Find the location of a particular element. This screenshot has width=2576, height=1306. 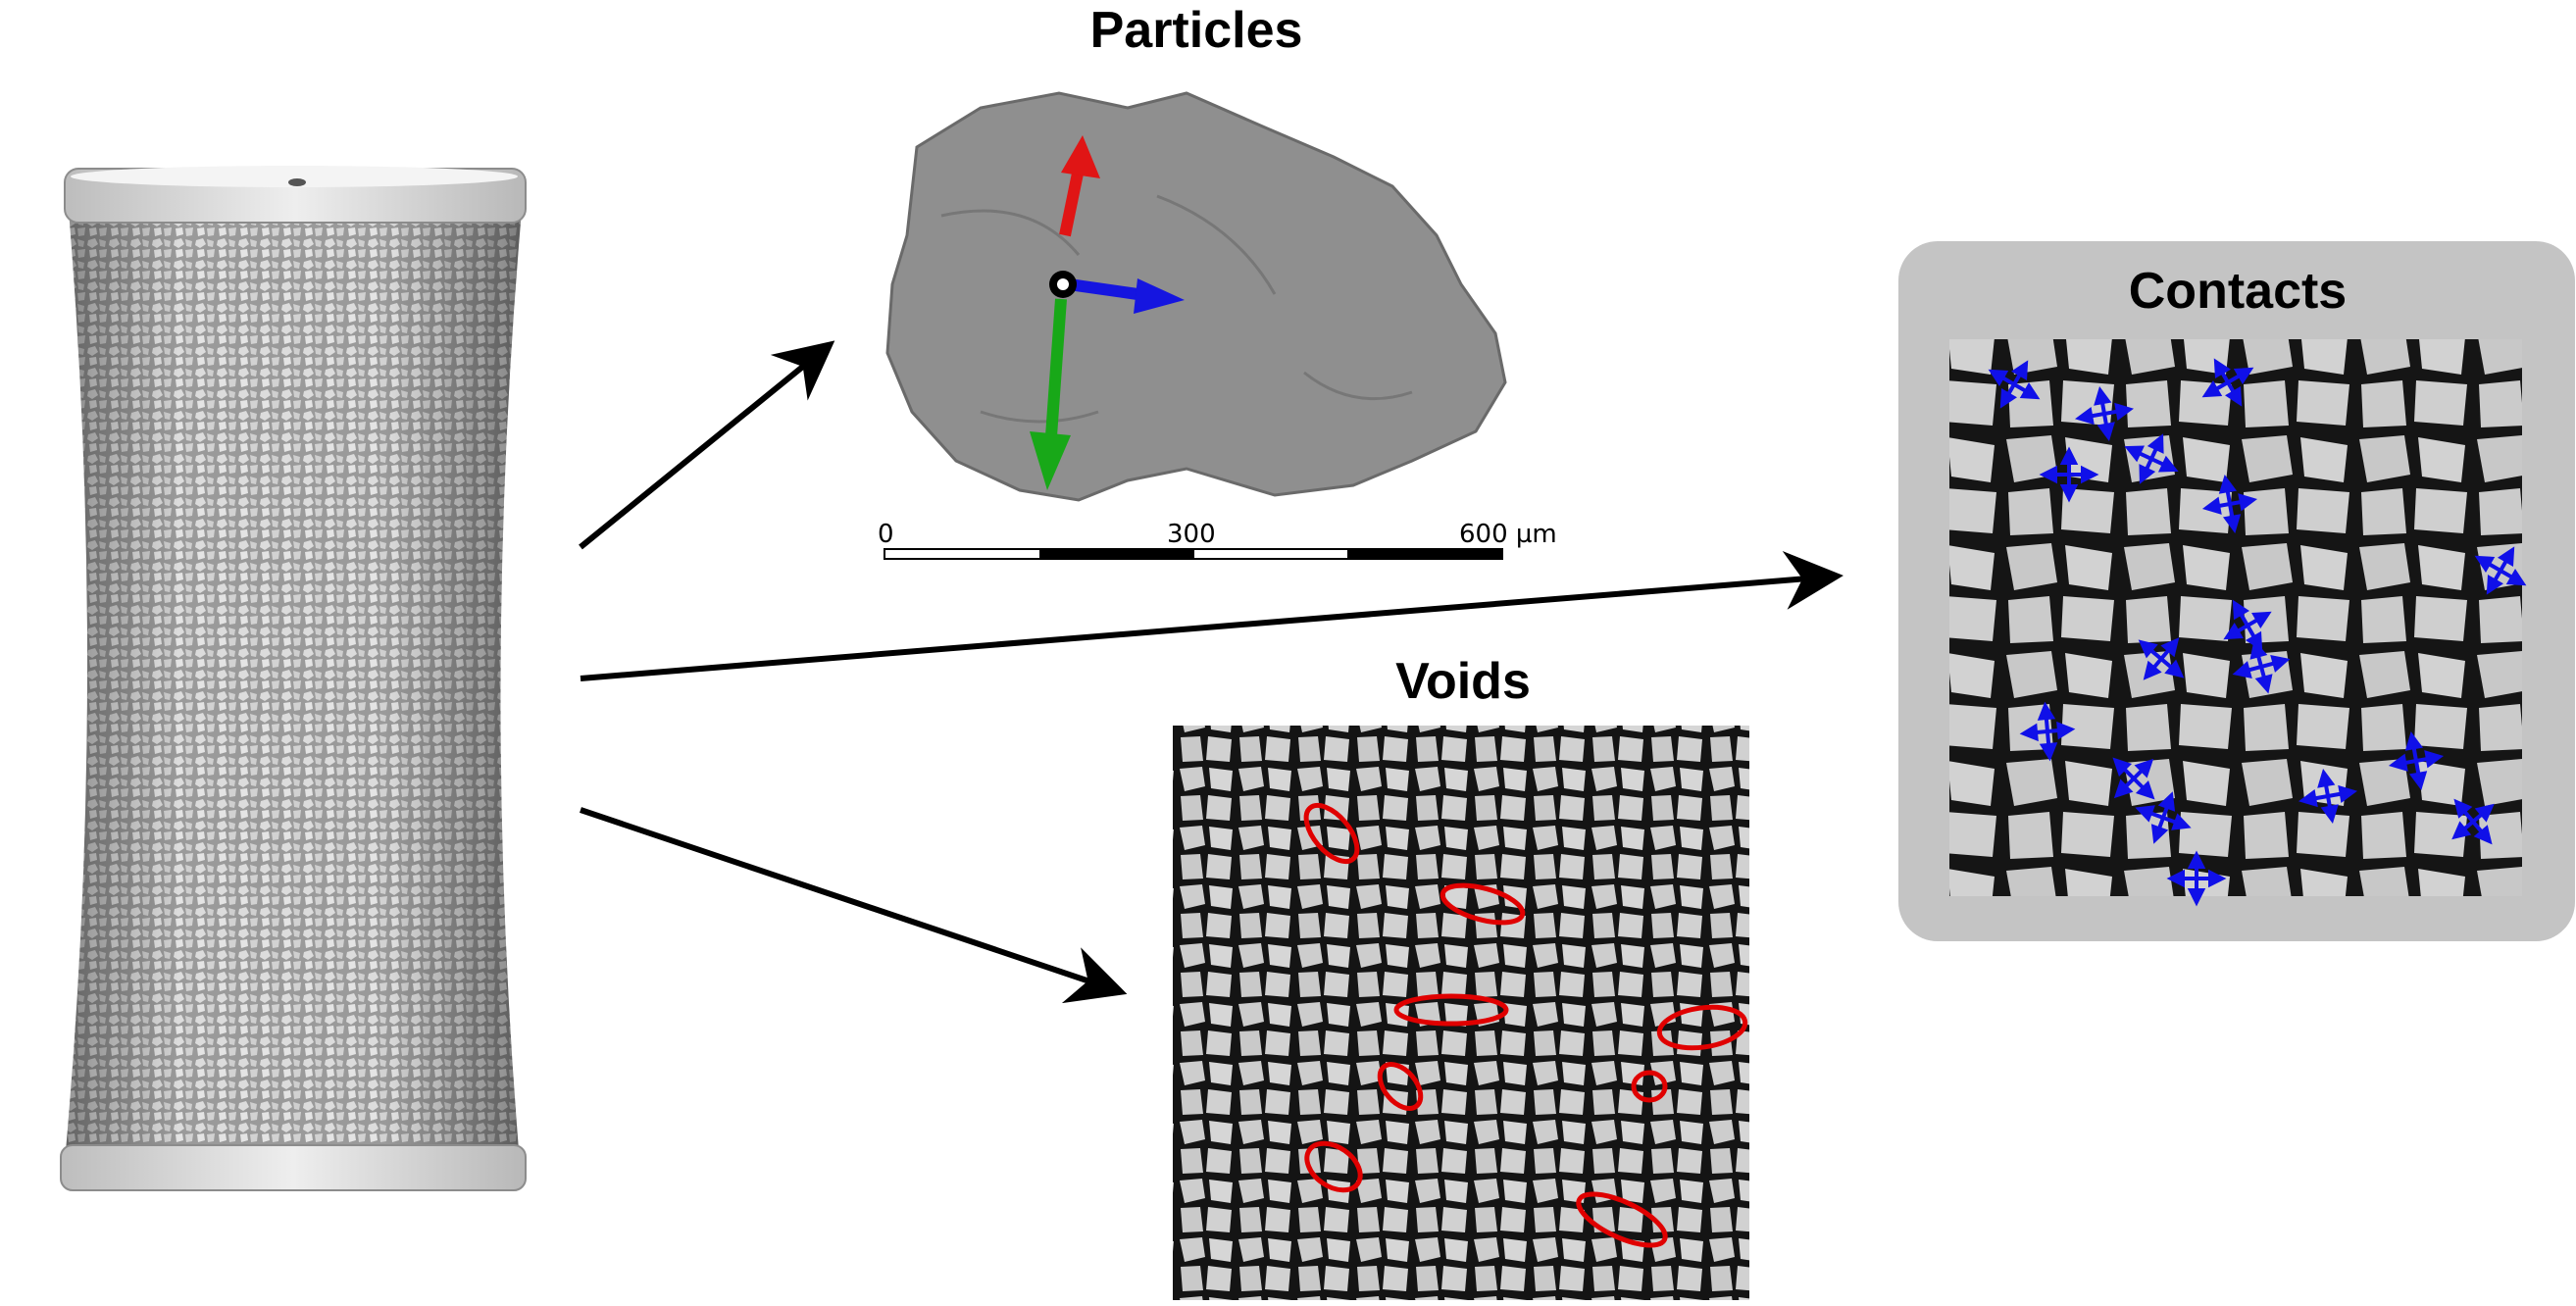

axis-red is located at coordinates (1072, 202).